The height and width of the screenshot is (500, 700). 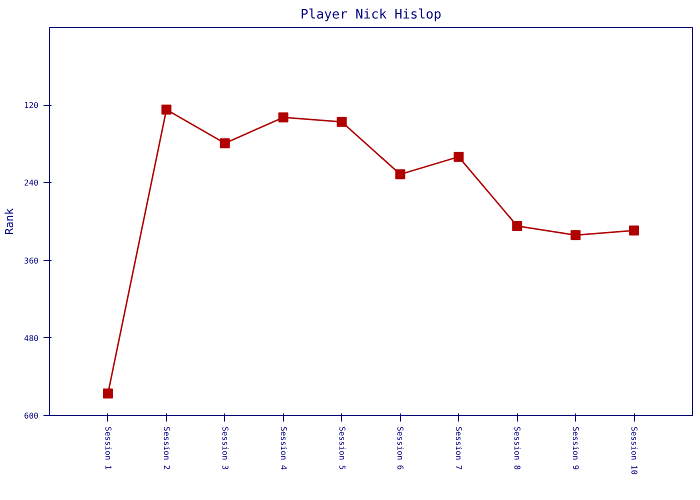 What do you see at coordinates (371, 15) in the screenshot?
I see `chart-title: Player Nick Hislop` at bounding box center [371, 15].